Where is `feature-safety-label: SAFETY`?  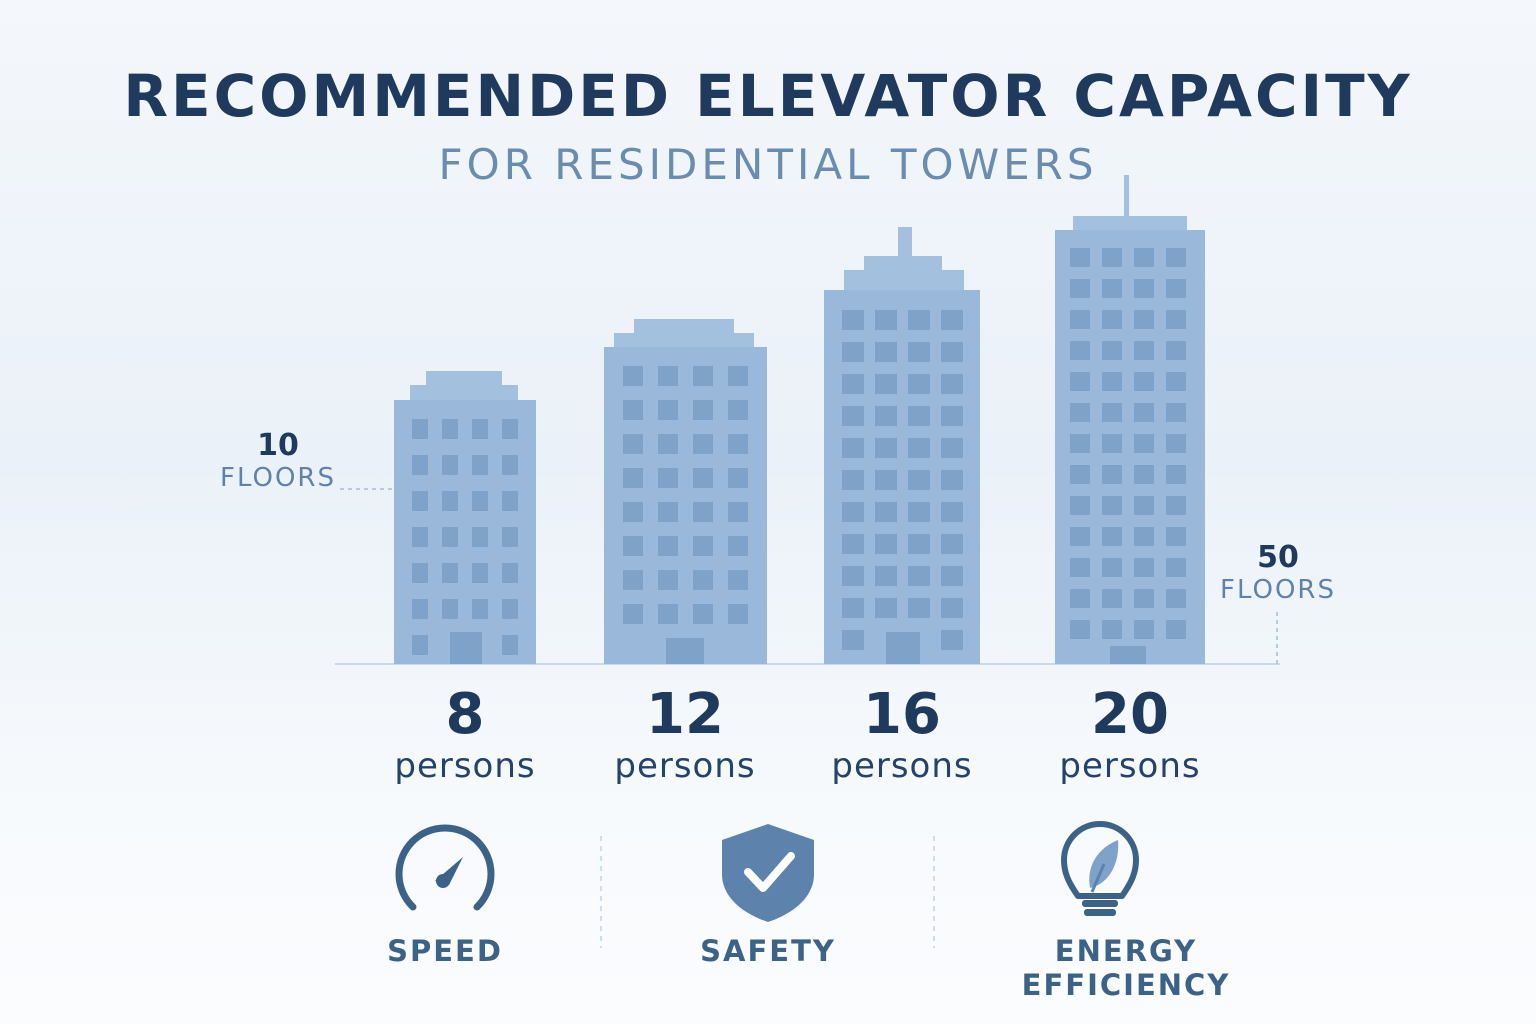 feature-safety-label: SAFETY is located at coordinates (768, 951).